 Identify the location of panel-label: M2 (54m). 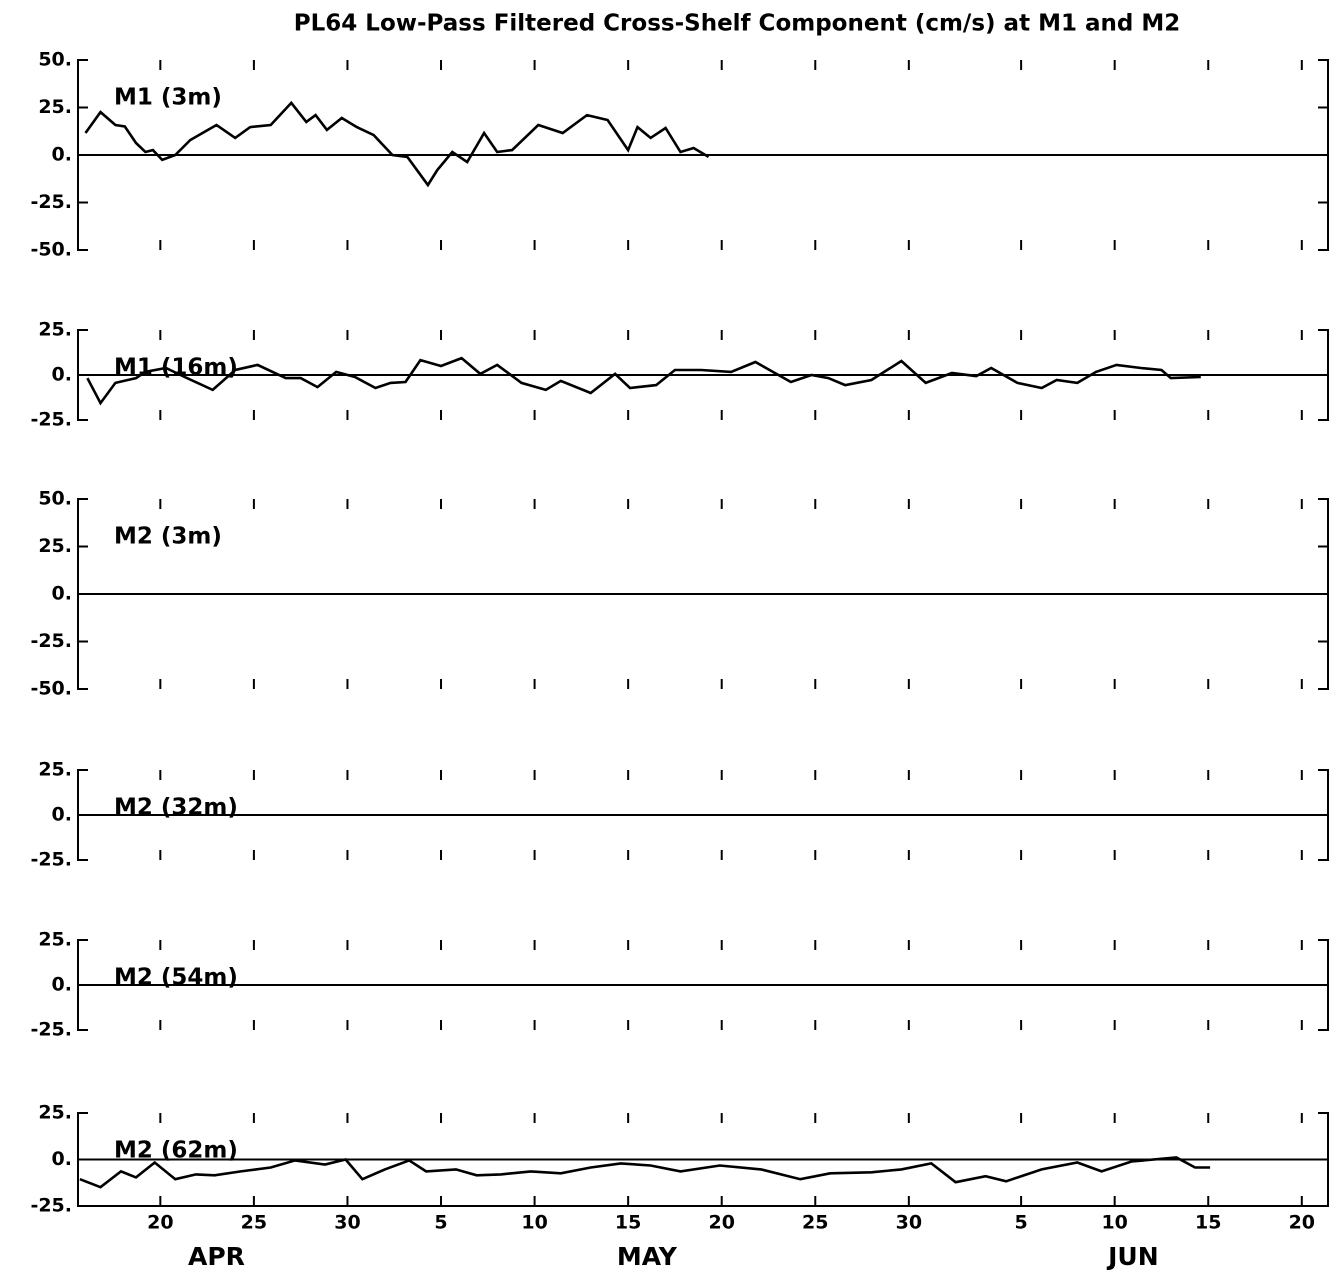
(176, 978).